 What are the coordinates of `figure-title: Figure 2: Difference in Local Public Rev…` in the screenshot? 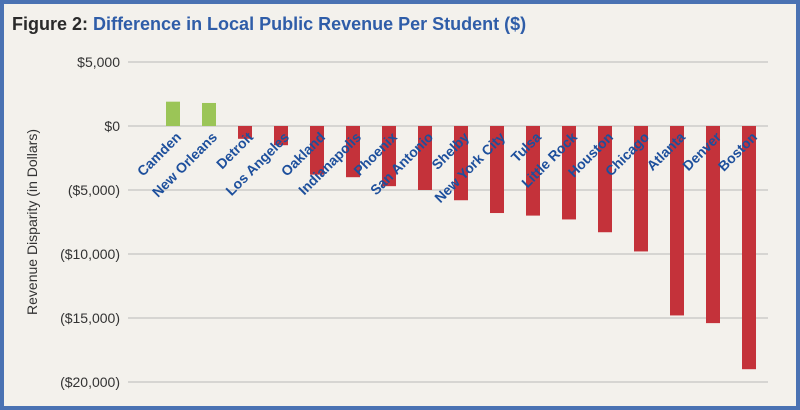 It's located at (269, 24).